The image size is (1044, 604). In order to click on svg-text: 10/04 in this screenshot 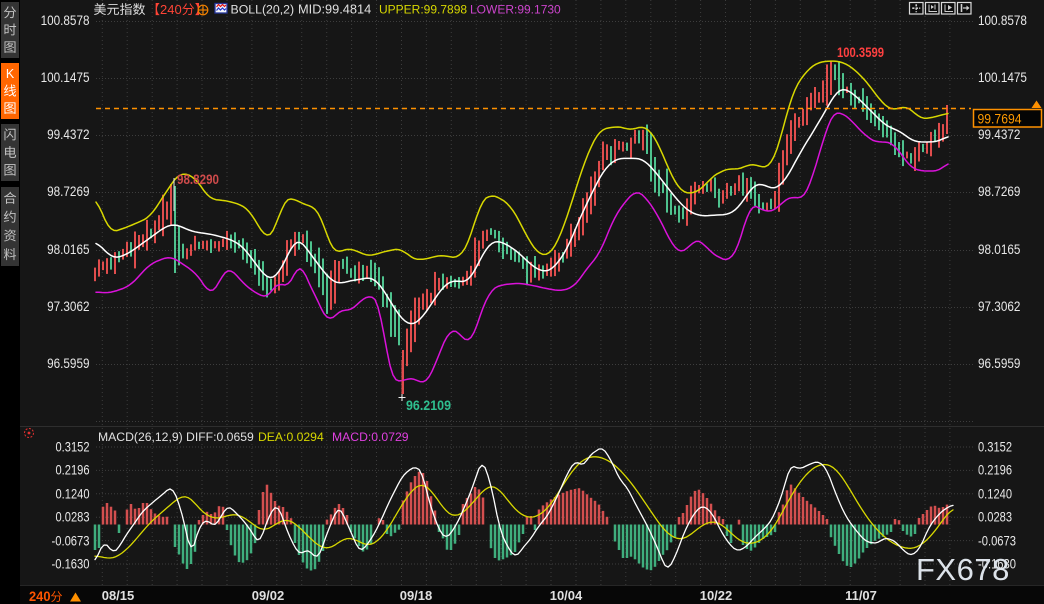, I will do `click(566, 595)`.